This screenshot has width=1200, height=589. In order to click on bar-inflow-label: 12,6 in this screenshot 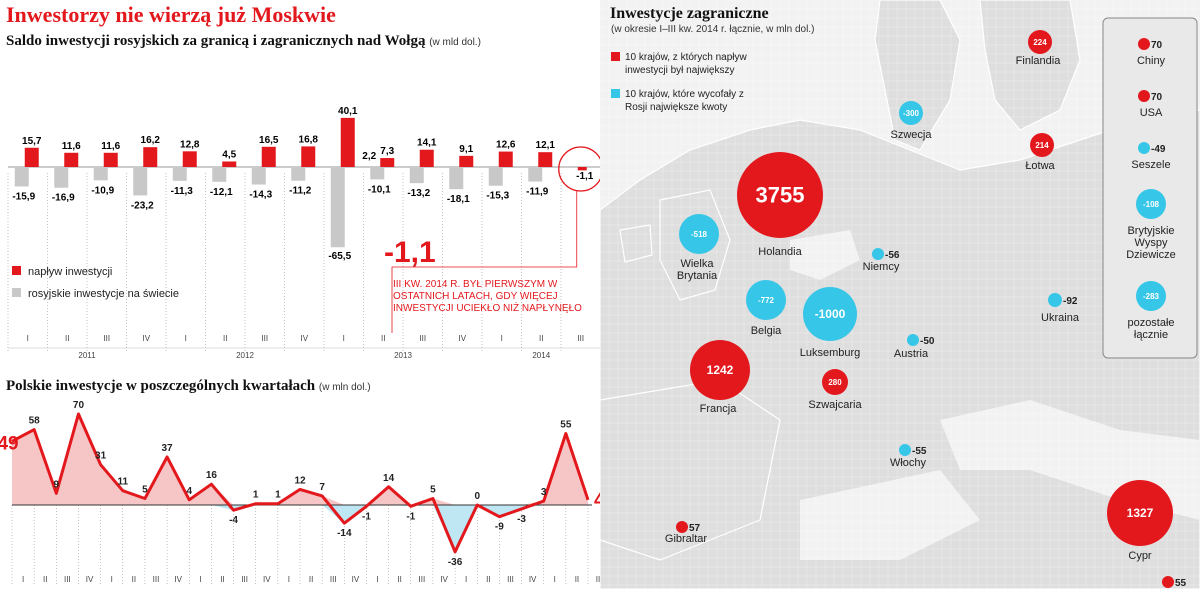, I will do `click(506, 145)`.